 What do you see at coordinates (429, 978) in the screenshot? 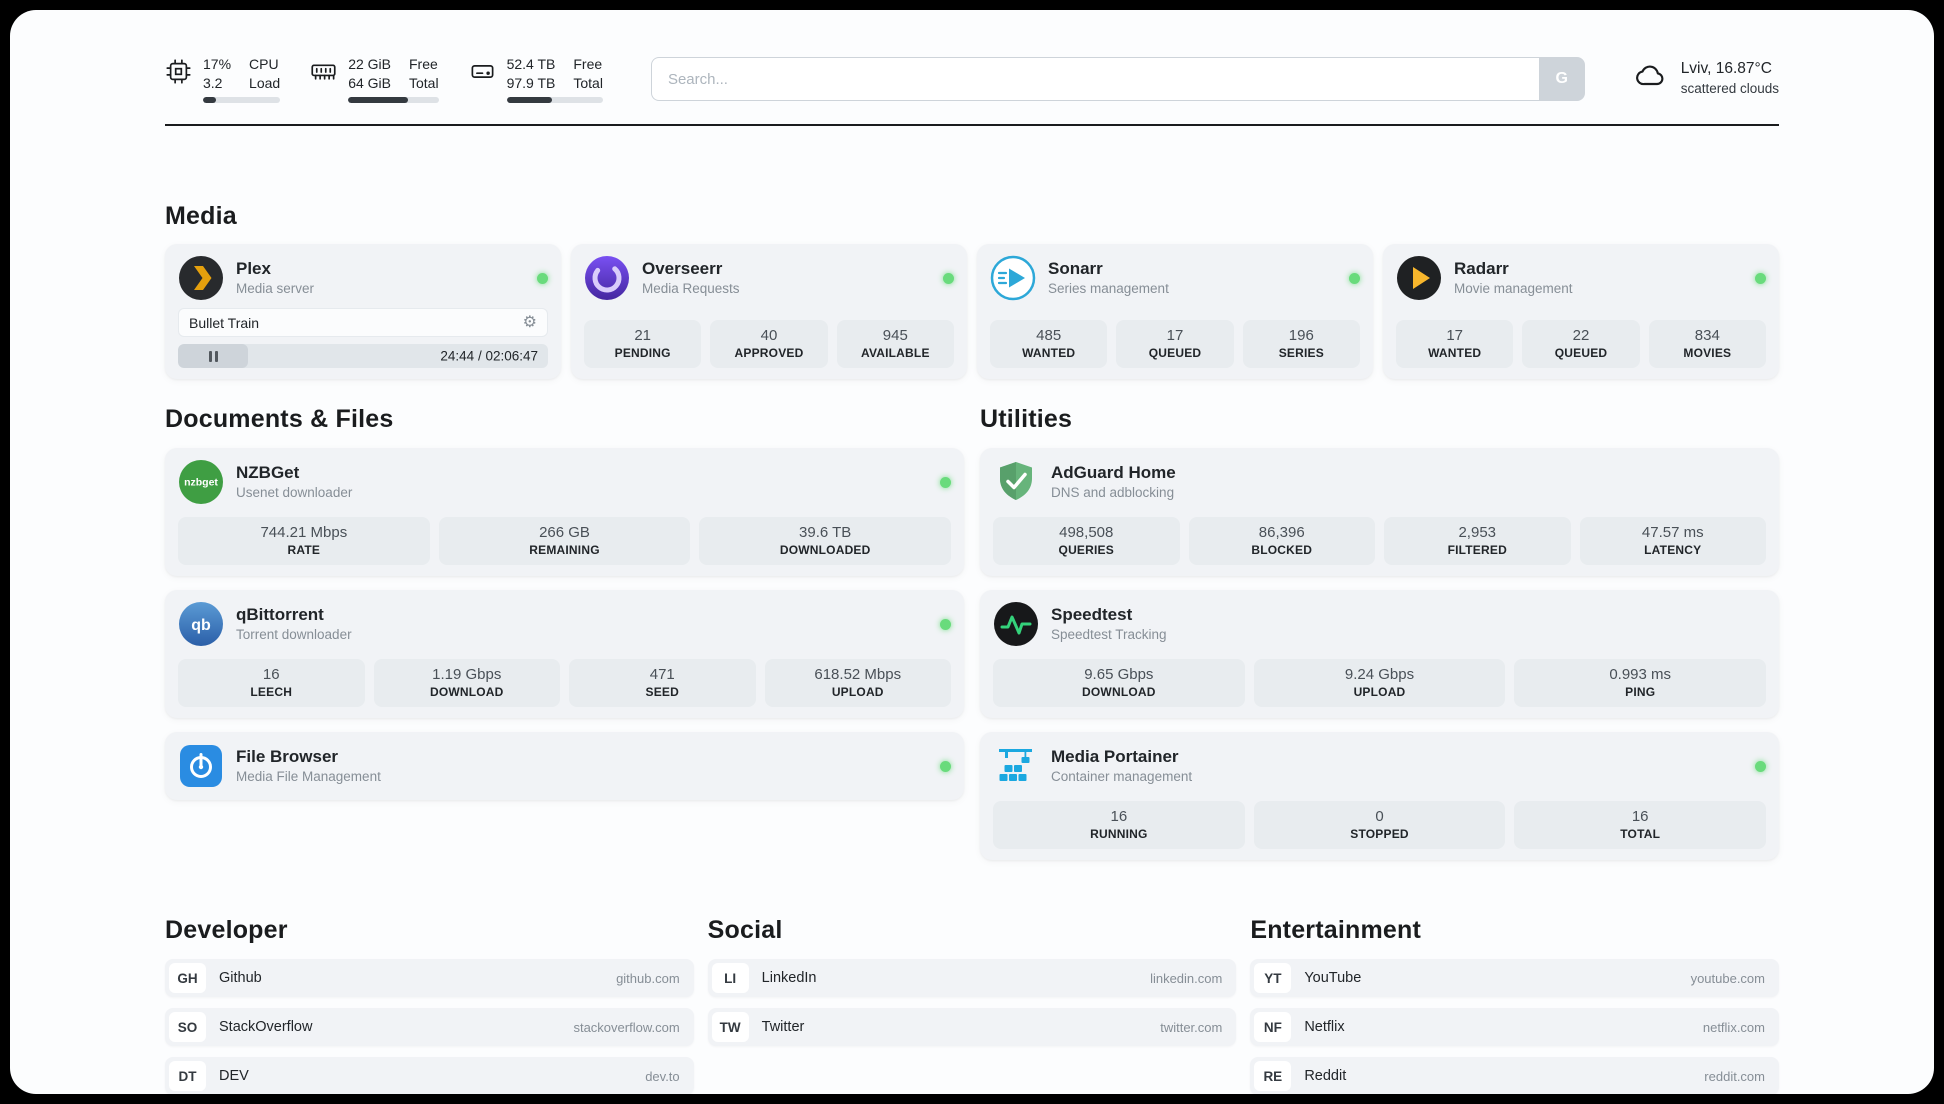
I see `bookmark-github: GH Github github.com` at bounding box center [429, 978].